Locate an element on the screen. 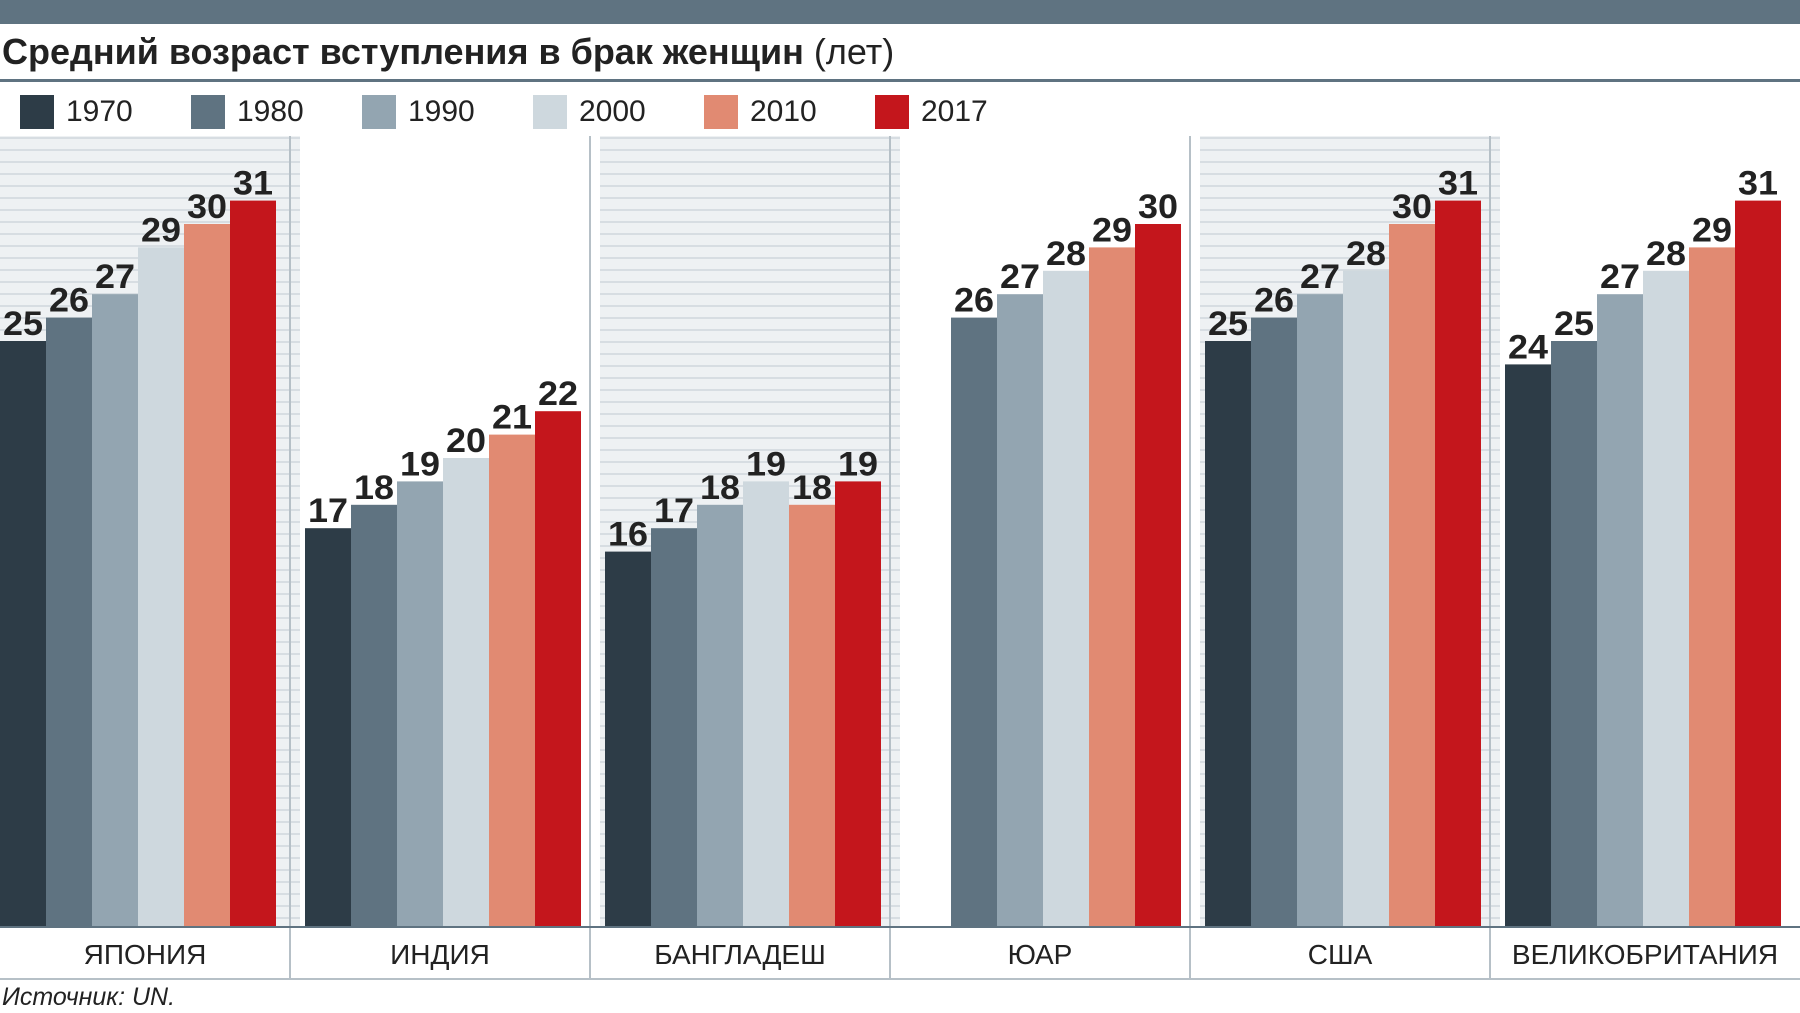 This screenshot has width=1800, height=1013. bar-ЯПОНИЯ-1990 is located at coordinates (115, 610).